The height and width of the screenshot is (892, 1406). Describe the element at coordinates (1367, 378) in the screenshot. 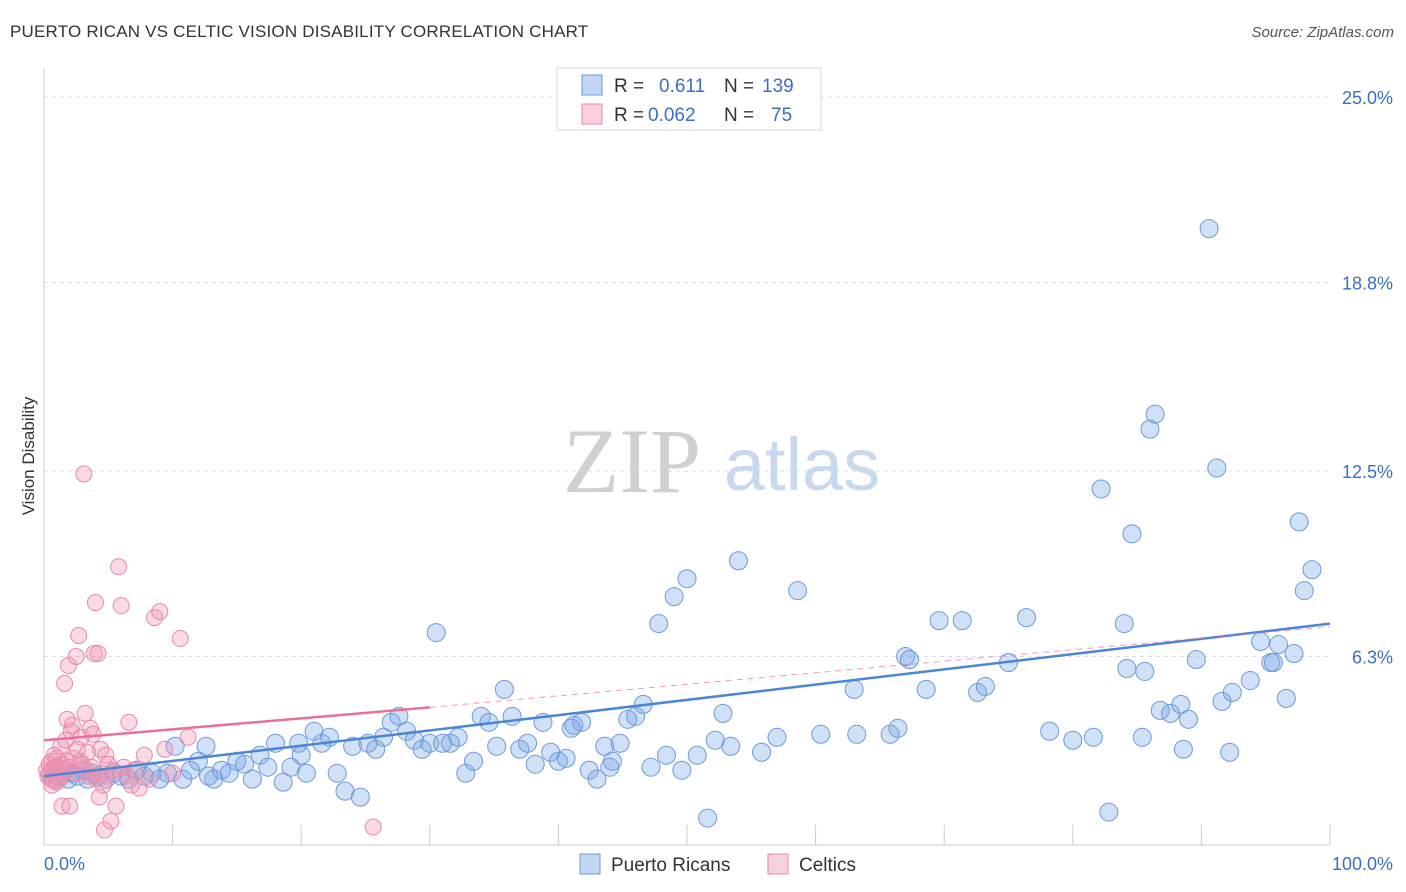

I see `y-tick-labels: 6.3% 12.5% 18.8% 25.0%` at that location.